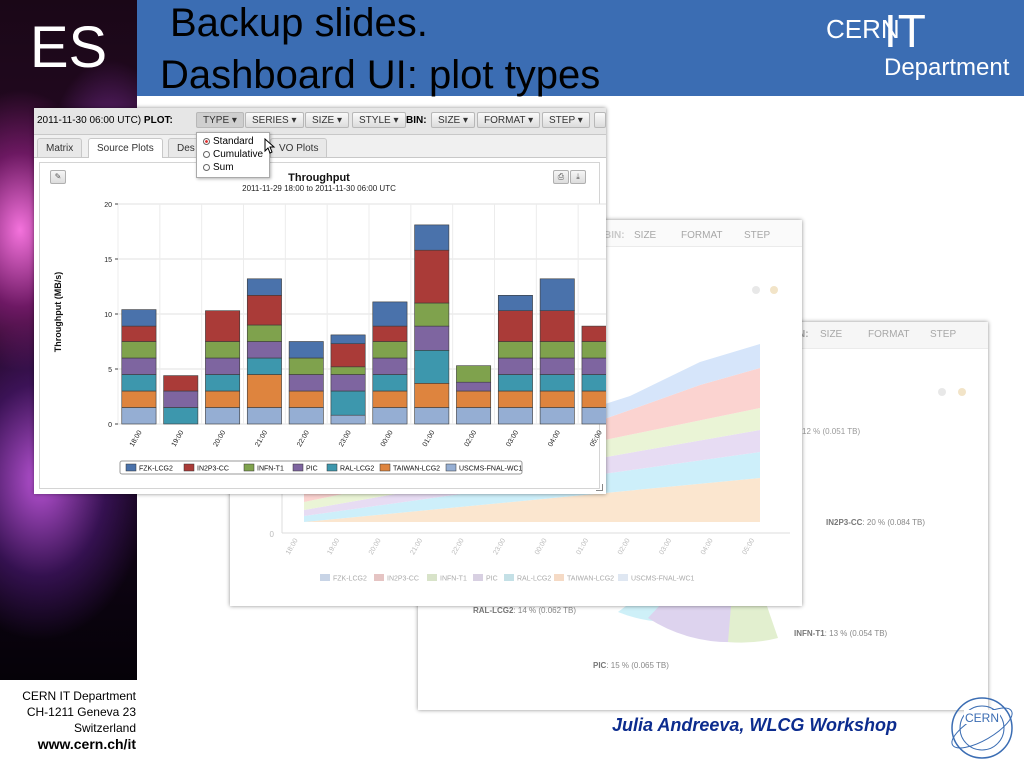 The width and height of the screenshot is (1024, 768). What do you see at coordinates (962, 392) in the screenshot?
I see `pie-icon-download` at bounding box center [962, 392].